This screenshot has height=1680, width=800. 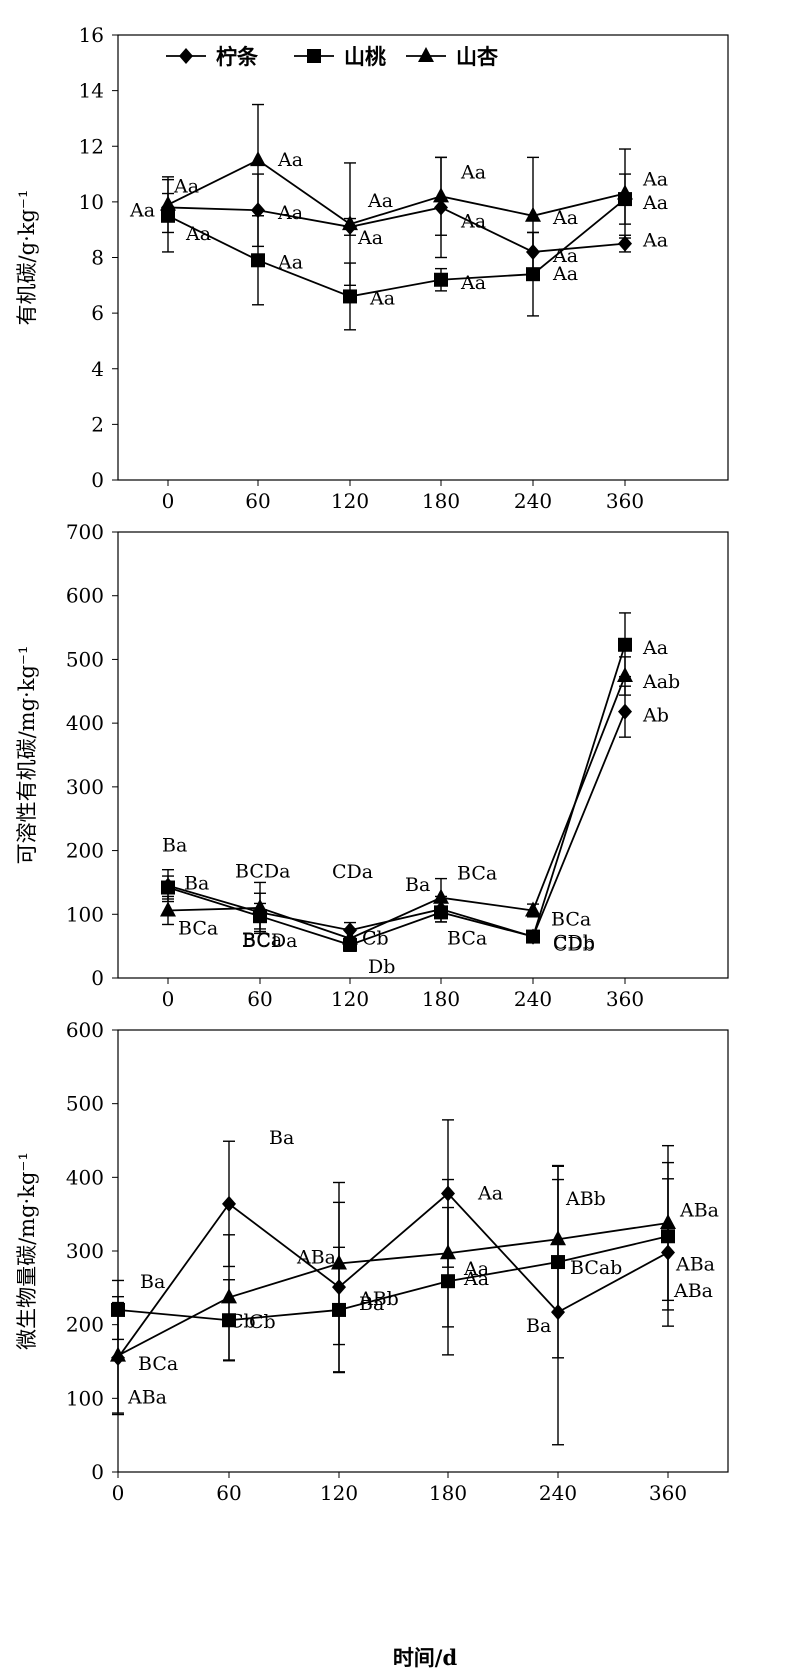 What do you see at coordinates (85, 532) in the screenshot?
I see `y-tick-label: 700` at bounding box center [85, 532].